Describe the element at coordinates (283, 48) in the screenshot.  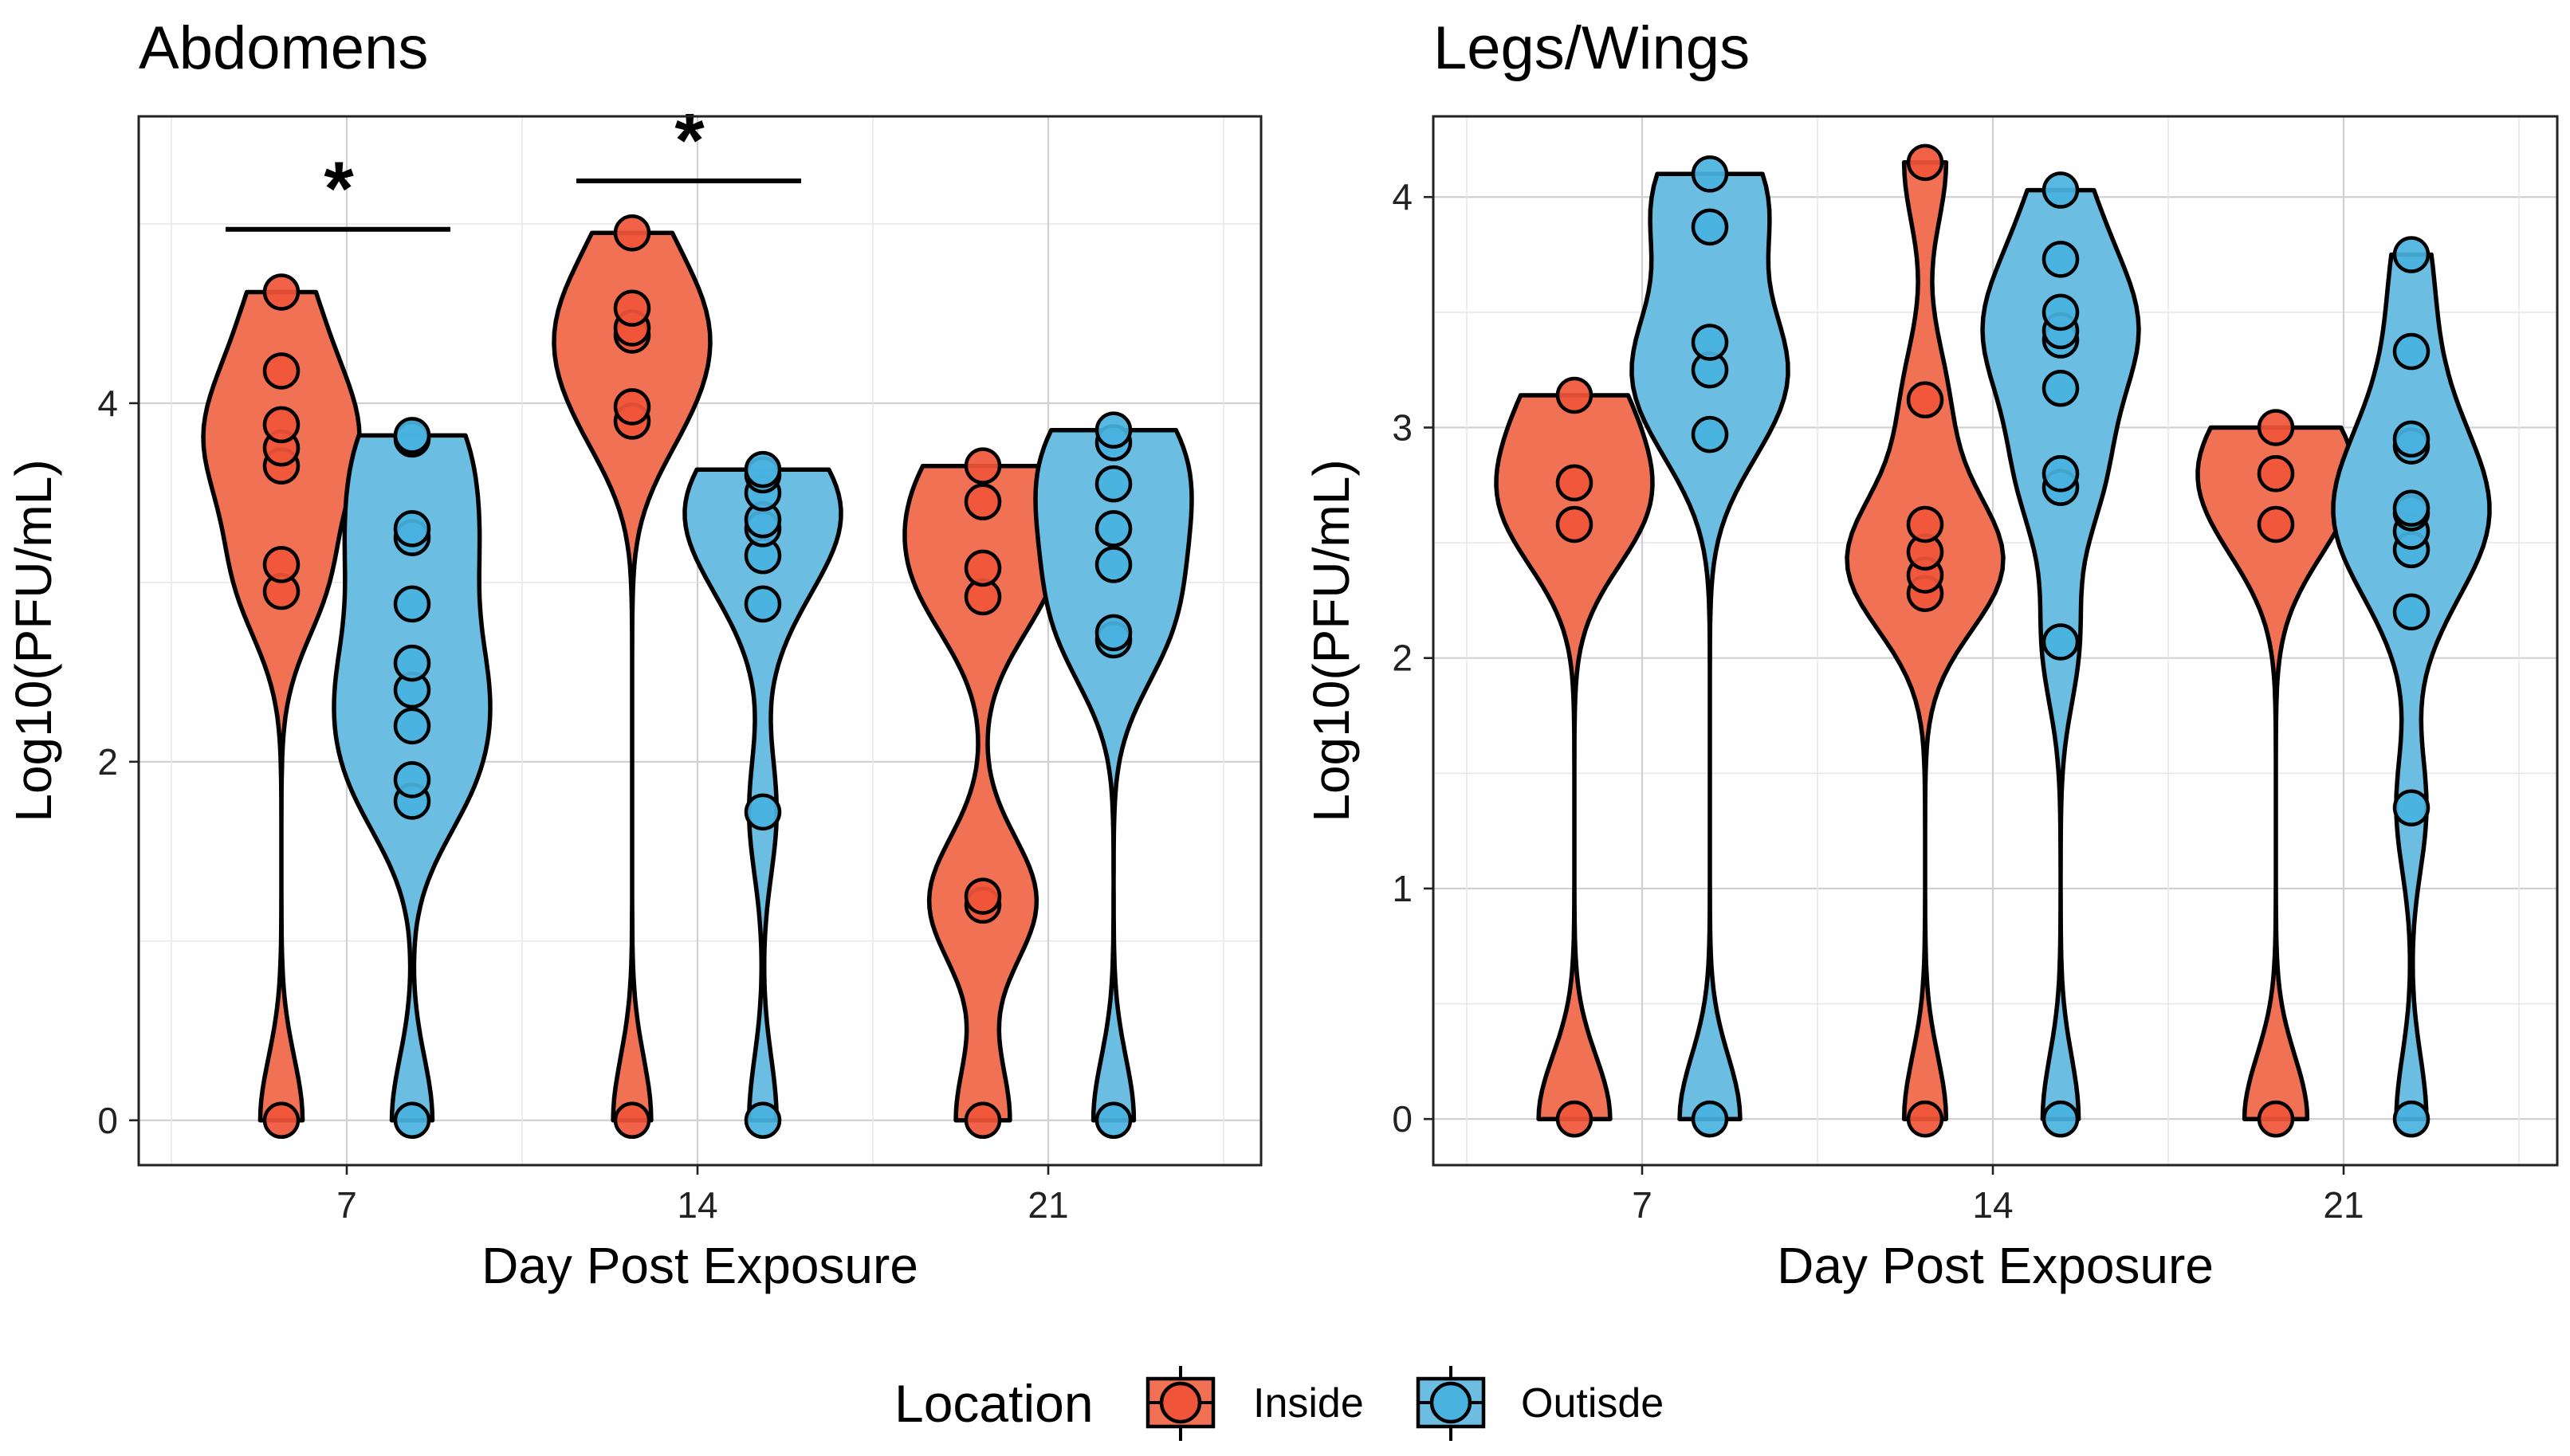
I see `panel-title: Abdomens` at that location.